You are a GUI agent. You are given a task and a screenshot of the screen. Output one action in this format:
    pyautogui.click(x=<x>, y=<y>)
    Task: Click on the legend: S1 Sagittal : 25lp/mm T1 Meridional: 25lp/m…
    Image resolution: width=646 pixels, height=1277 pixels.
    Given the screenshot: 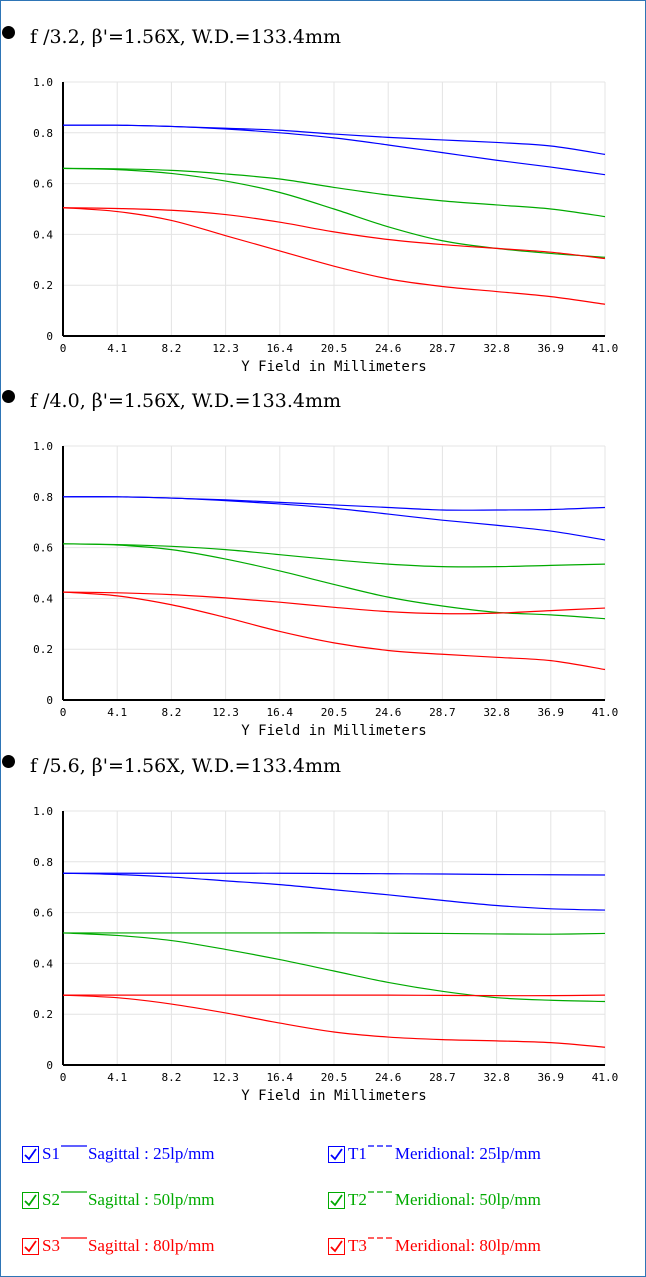 What is the action you would take?
    pyautogui.click(x=323, y=1206)
    